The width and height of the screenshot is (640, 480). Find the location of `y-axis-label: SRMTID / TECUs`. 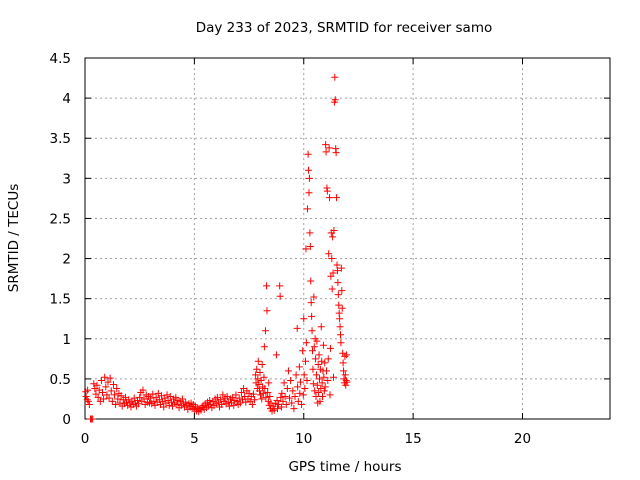

y-axis-label: SRMTID / TECUs is located at coordinates (14, 238).